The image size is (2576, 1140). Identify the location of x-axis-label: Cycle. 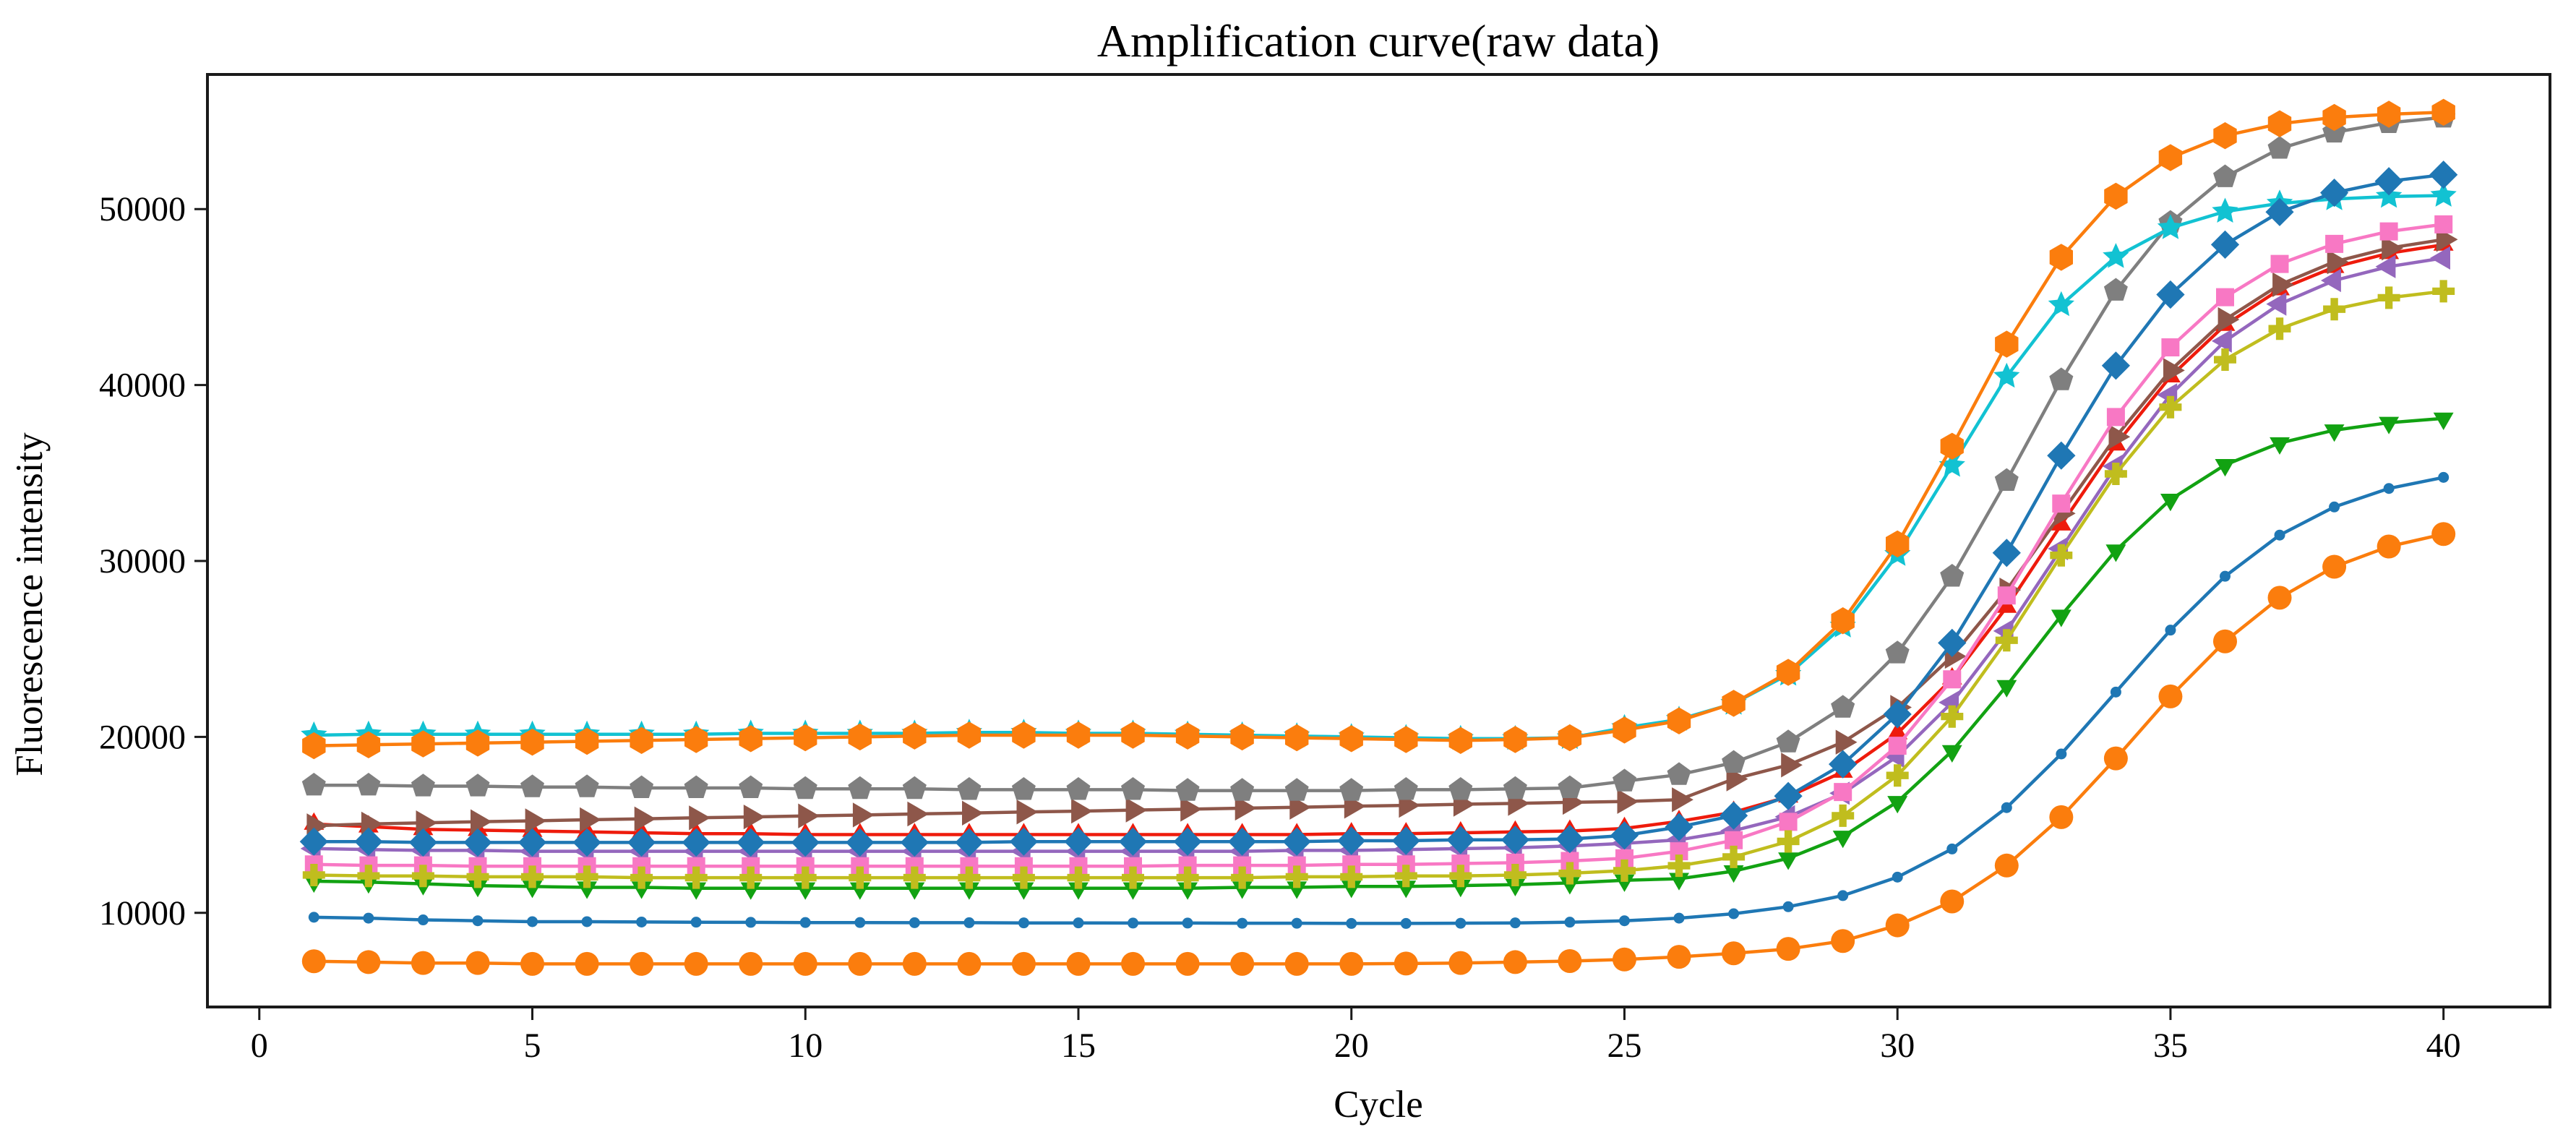
(1379, 1105).